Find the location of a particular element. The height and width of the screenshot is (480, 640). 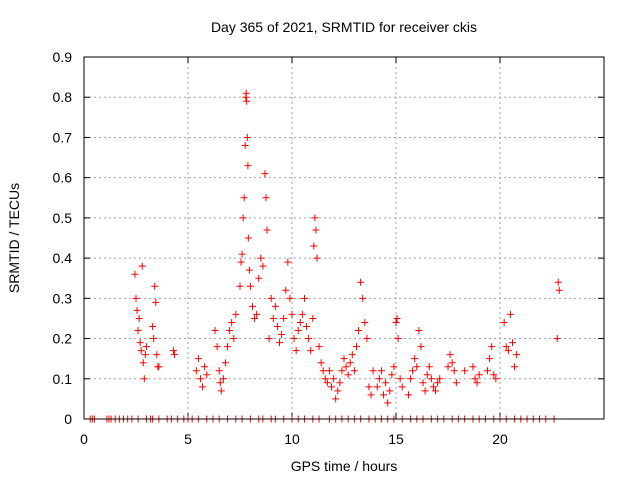

x-axis-label: GPS time / hours is located at coordinates (344, 466).